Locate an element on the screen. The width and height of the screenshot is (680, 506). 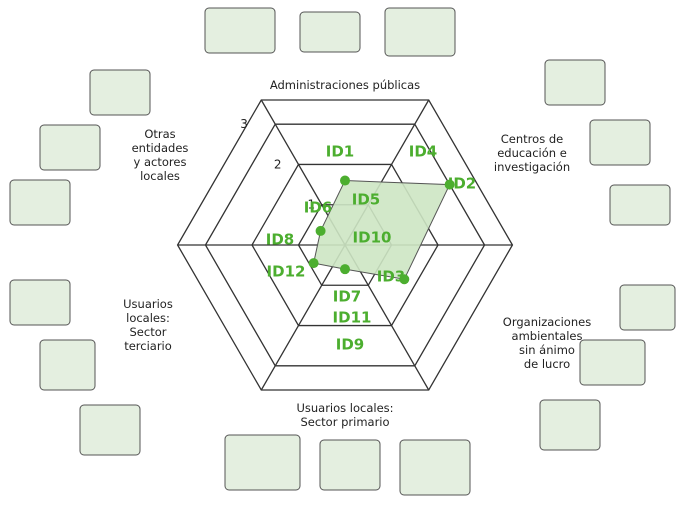
axis-label-line: investigación is located at coordinates (532, 167).